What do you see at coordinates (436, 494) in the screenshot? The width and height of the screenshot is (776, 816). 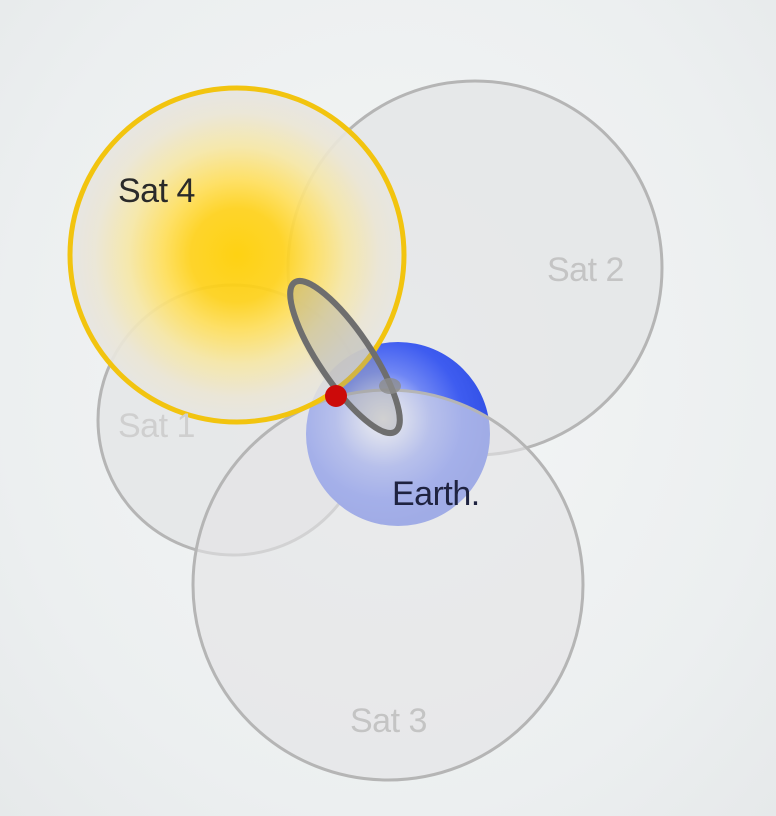 I see `earth-label: Earth.` at bounding box center [436, 494].